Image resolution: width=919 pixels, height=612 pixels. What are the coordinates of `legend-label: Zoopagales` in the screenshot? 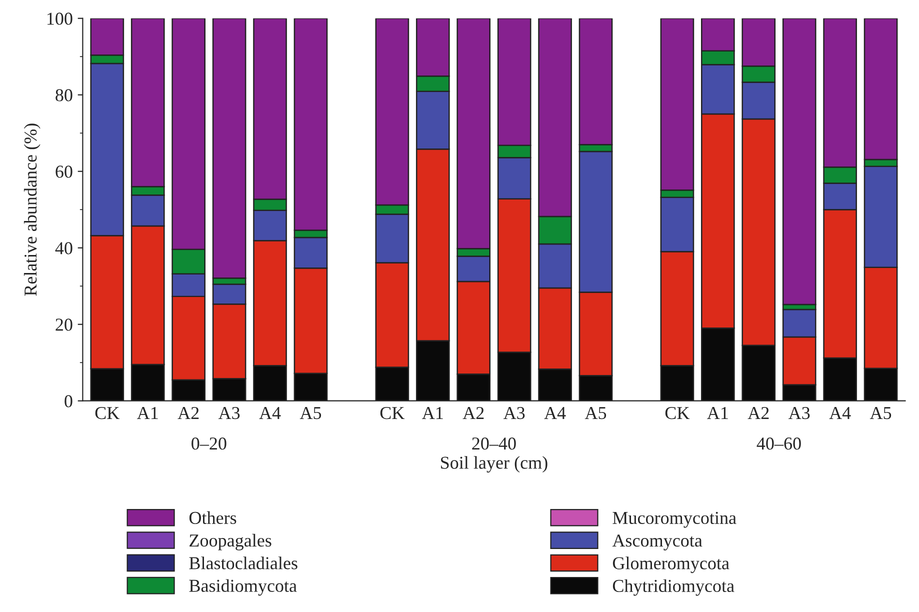 It's located at (231, 542).